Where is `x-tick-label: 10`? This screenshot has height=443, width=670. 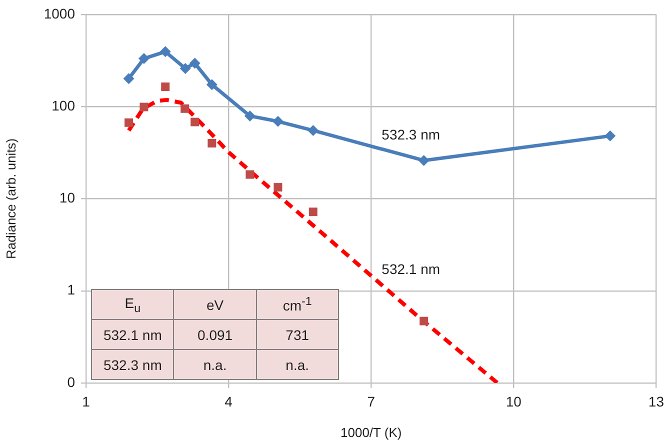
x-tick-label: 10 is located at coordinates (514, 401).